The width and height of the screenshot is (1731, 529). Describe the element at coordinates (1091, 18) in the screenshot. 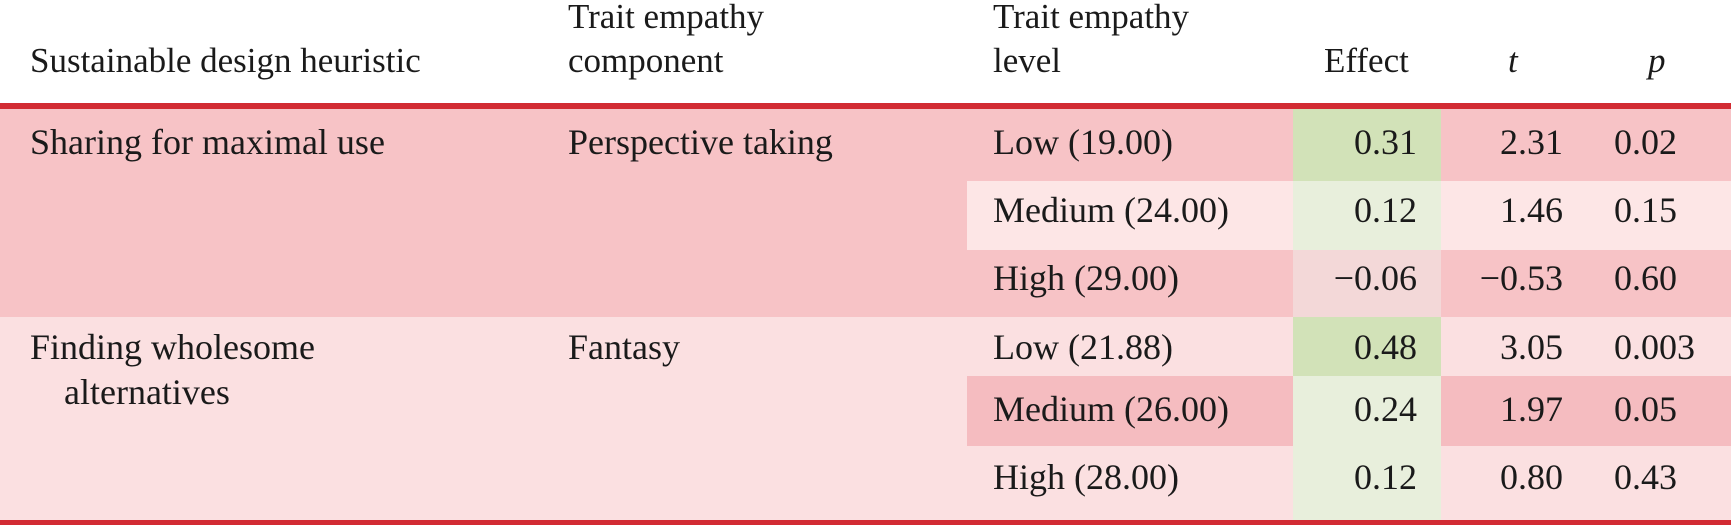

I see `header-level-line1: Trait empathy` at that location.